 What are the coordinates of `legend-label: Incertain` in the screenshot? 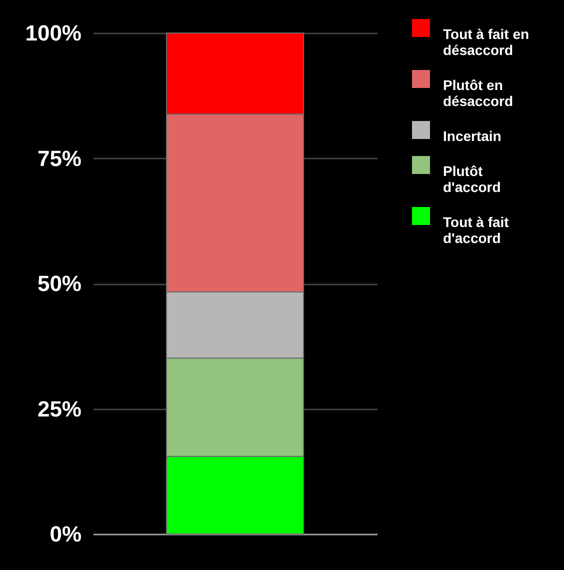 It's located at (472, 136).